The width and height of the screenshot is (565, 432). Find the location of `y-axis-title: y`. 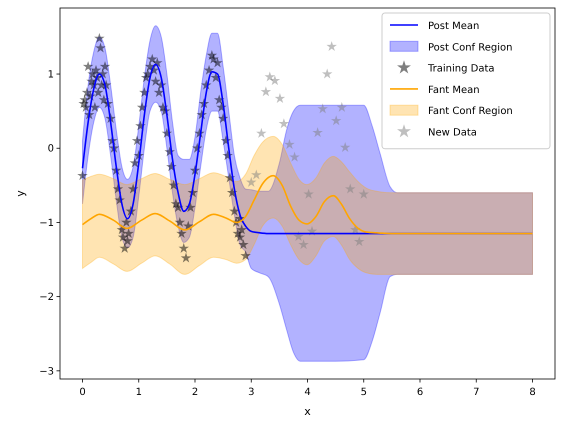

y-axis-title: y is located at coordinates (20, 193).